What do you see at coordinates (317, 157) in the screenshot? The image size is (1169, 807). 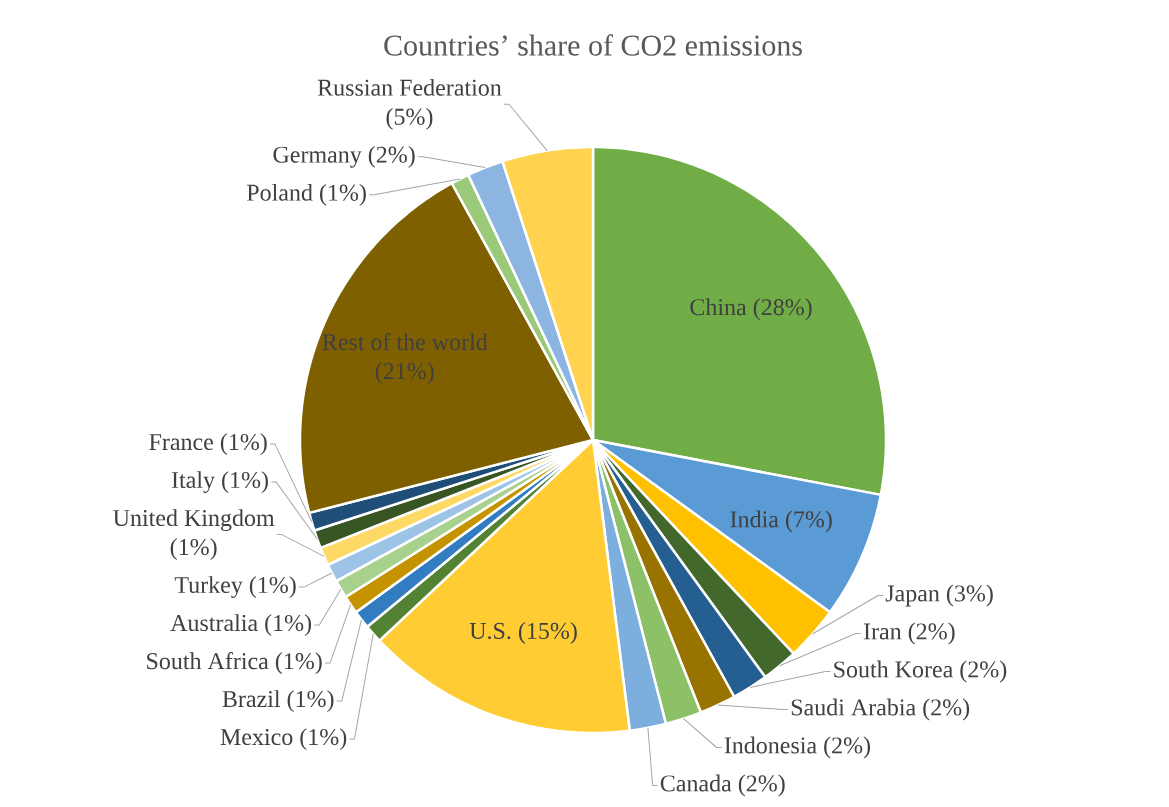 I see `slice-label: Germany` at bounding box center [317, 157].